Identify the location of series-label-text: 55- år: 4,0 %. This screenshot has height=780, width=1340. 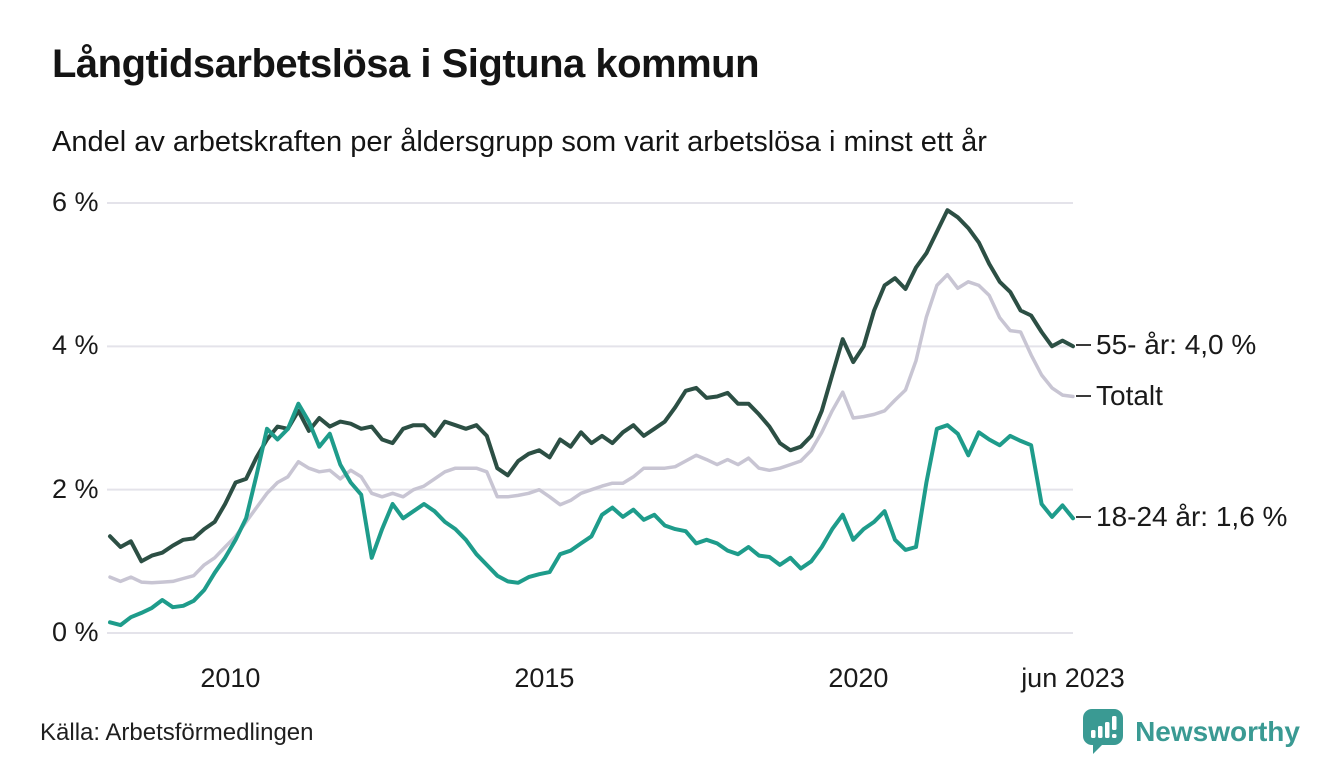
(1176, 345).